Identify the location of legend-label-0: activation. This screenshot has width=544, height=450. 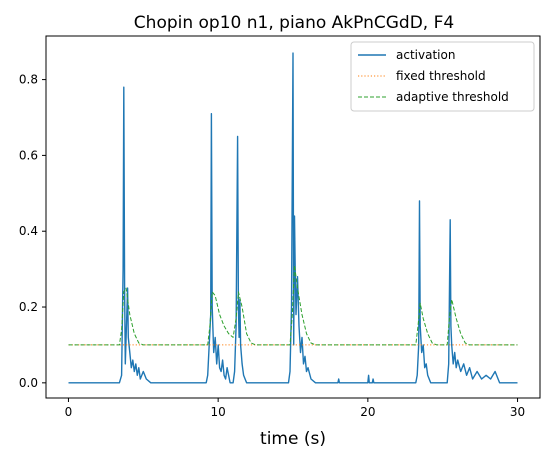
(425, 55).